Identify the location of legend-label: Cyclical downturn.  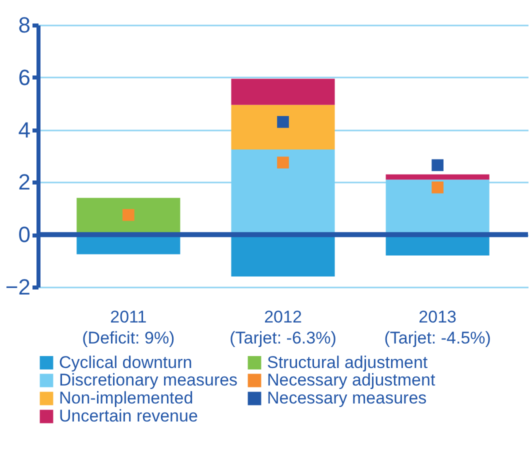
(125, 362).